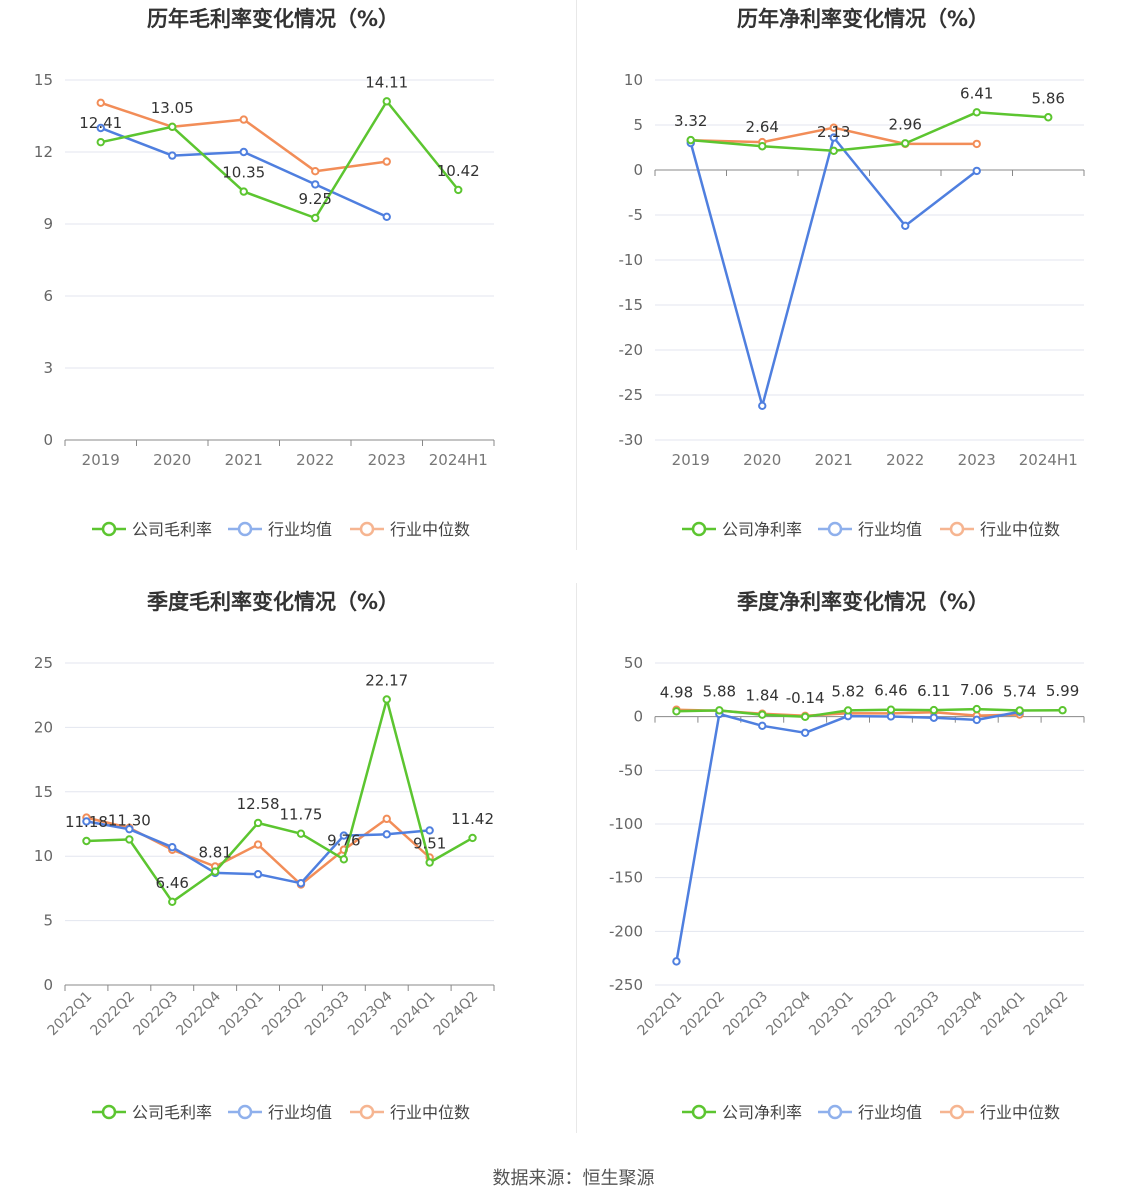 Image resolution: width=1147 pixels, height=1202 pixels. I want to click on x-tick-label: 2023Q1, so click(241, 1014).